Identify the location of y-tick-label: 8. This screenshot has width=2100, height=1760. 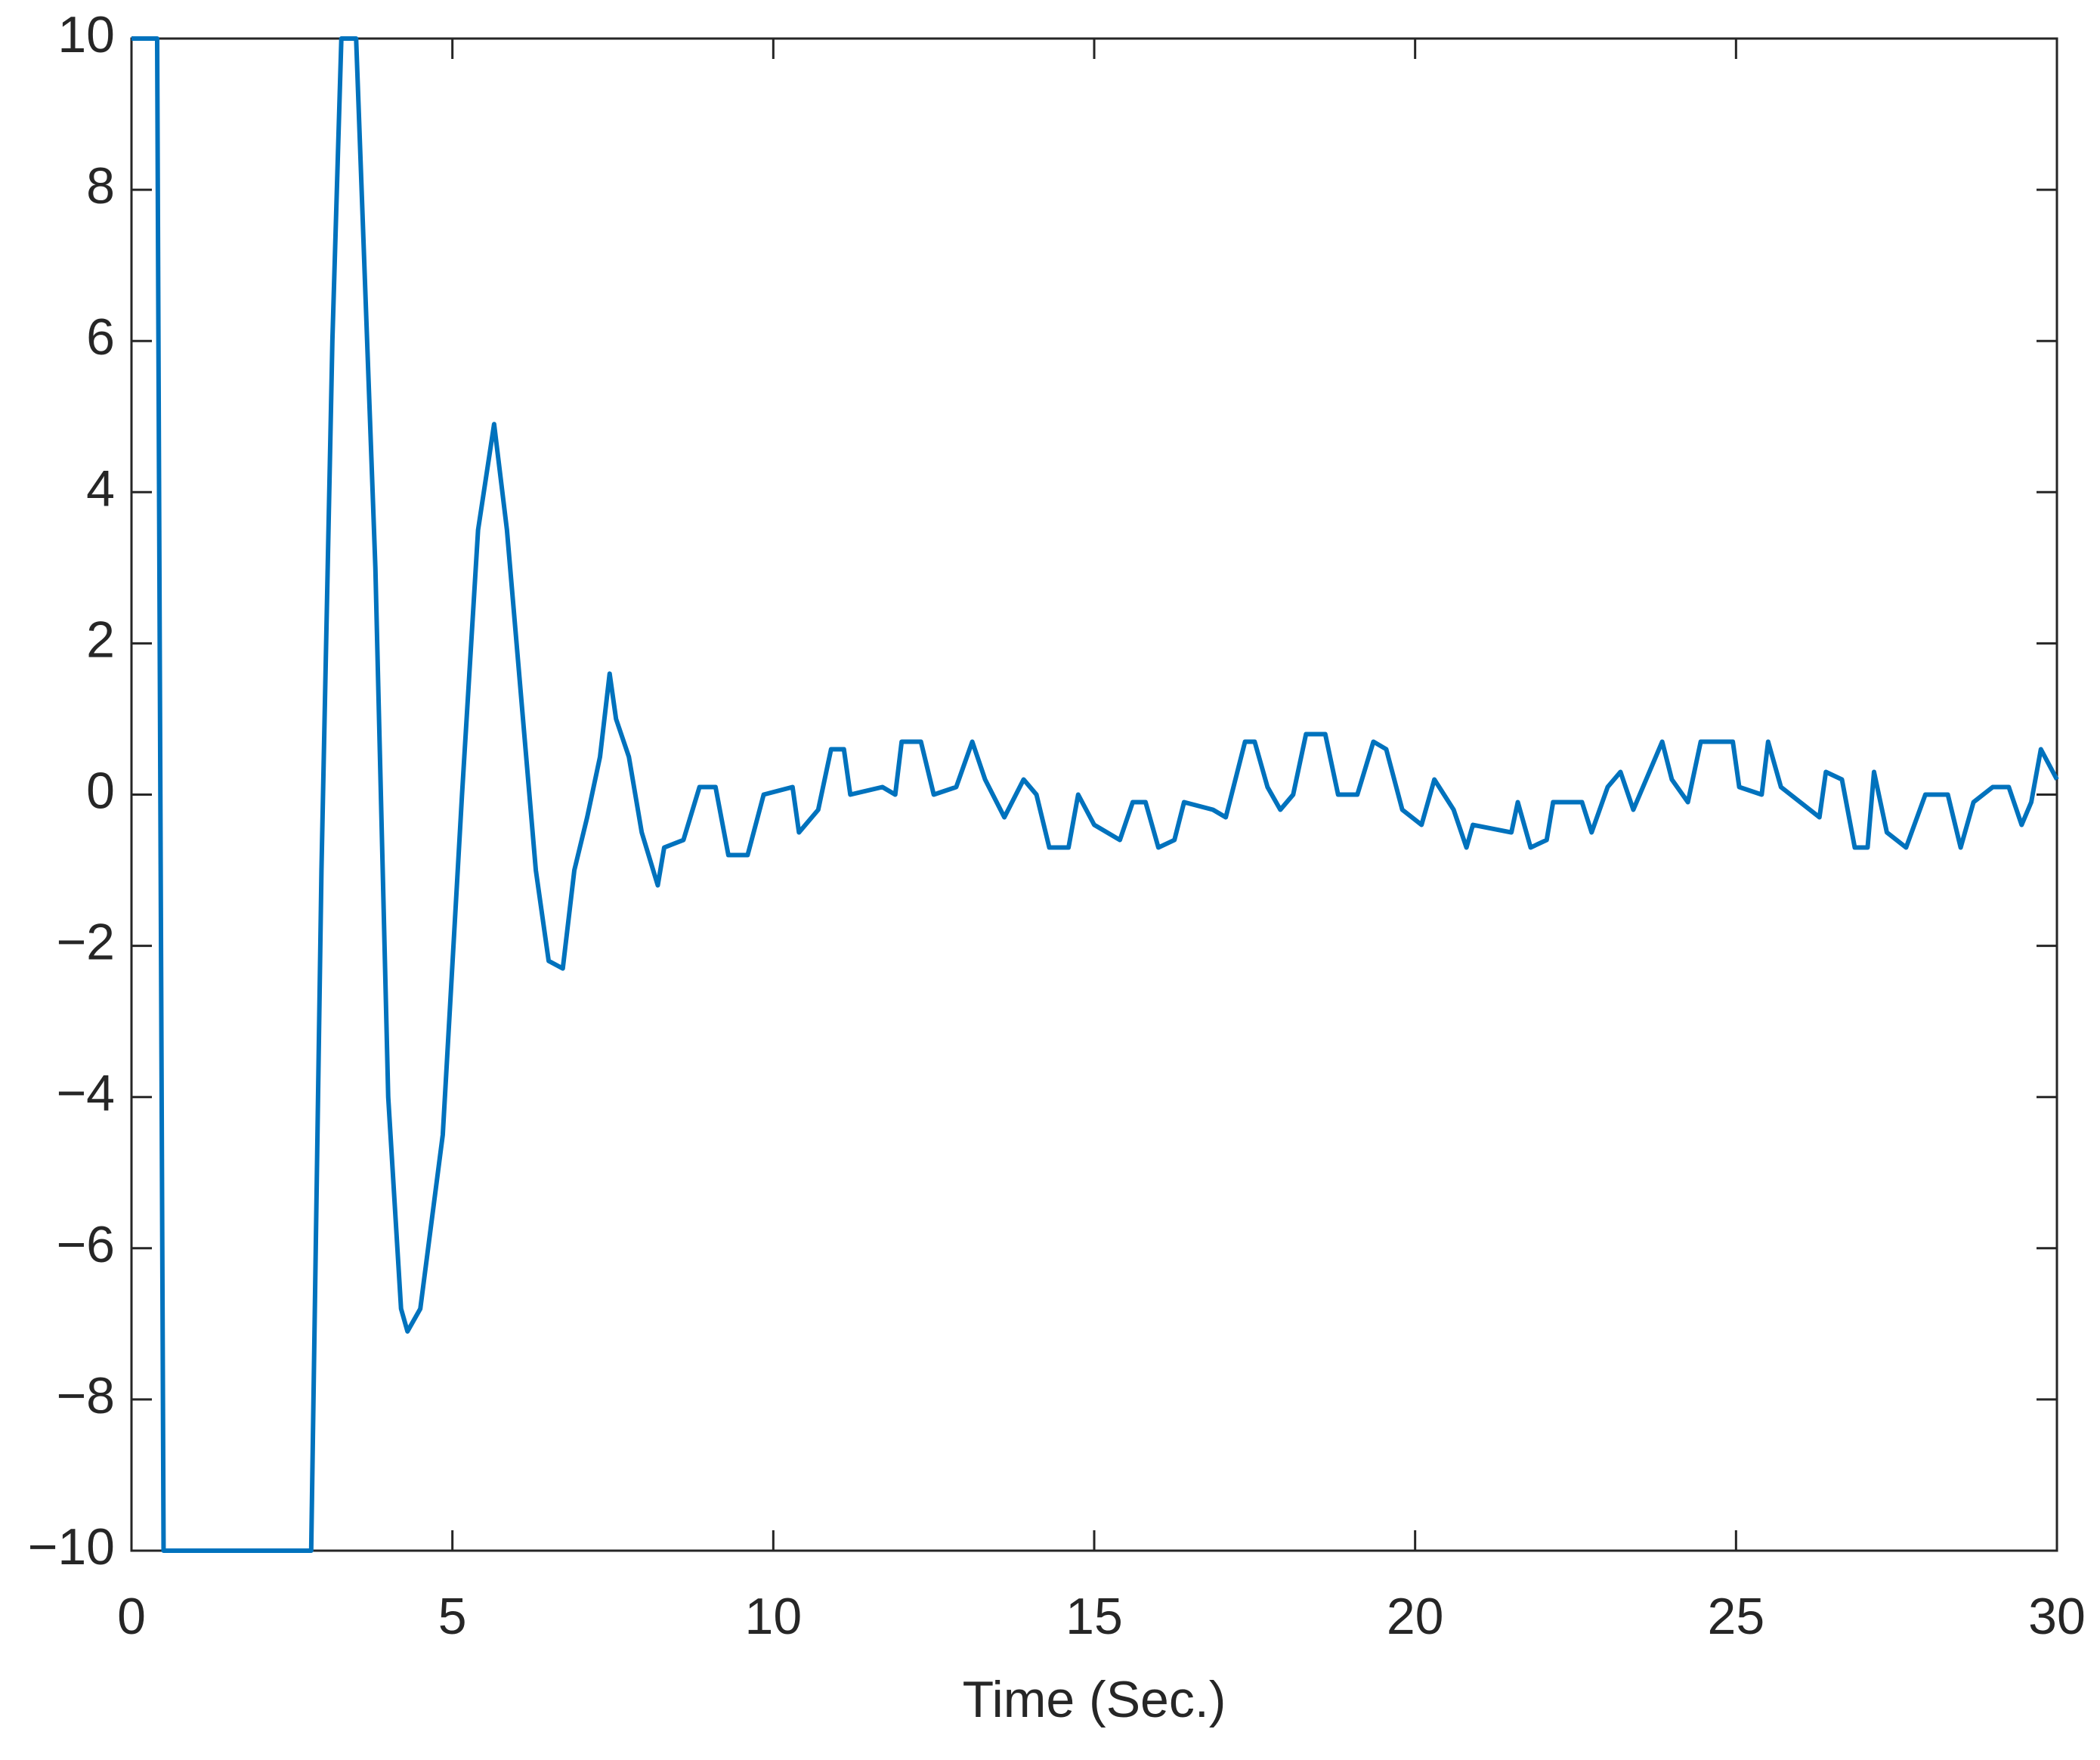
(100, 186).